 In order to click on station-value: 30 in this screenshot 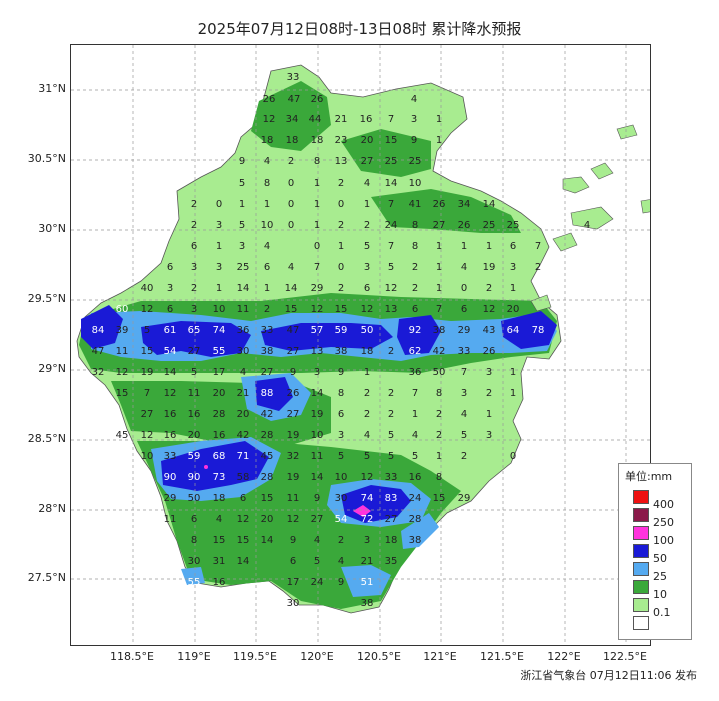, I will do `click(194, 561)`.